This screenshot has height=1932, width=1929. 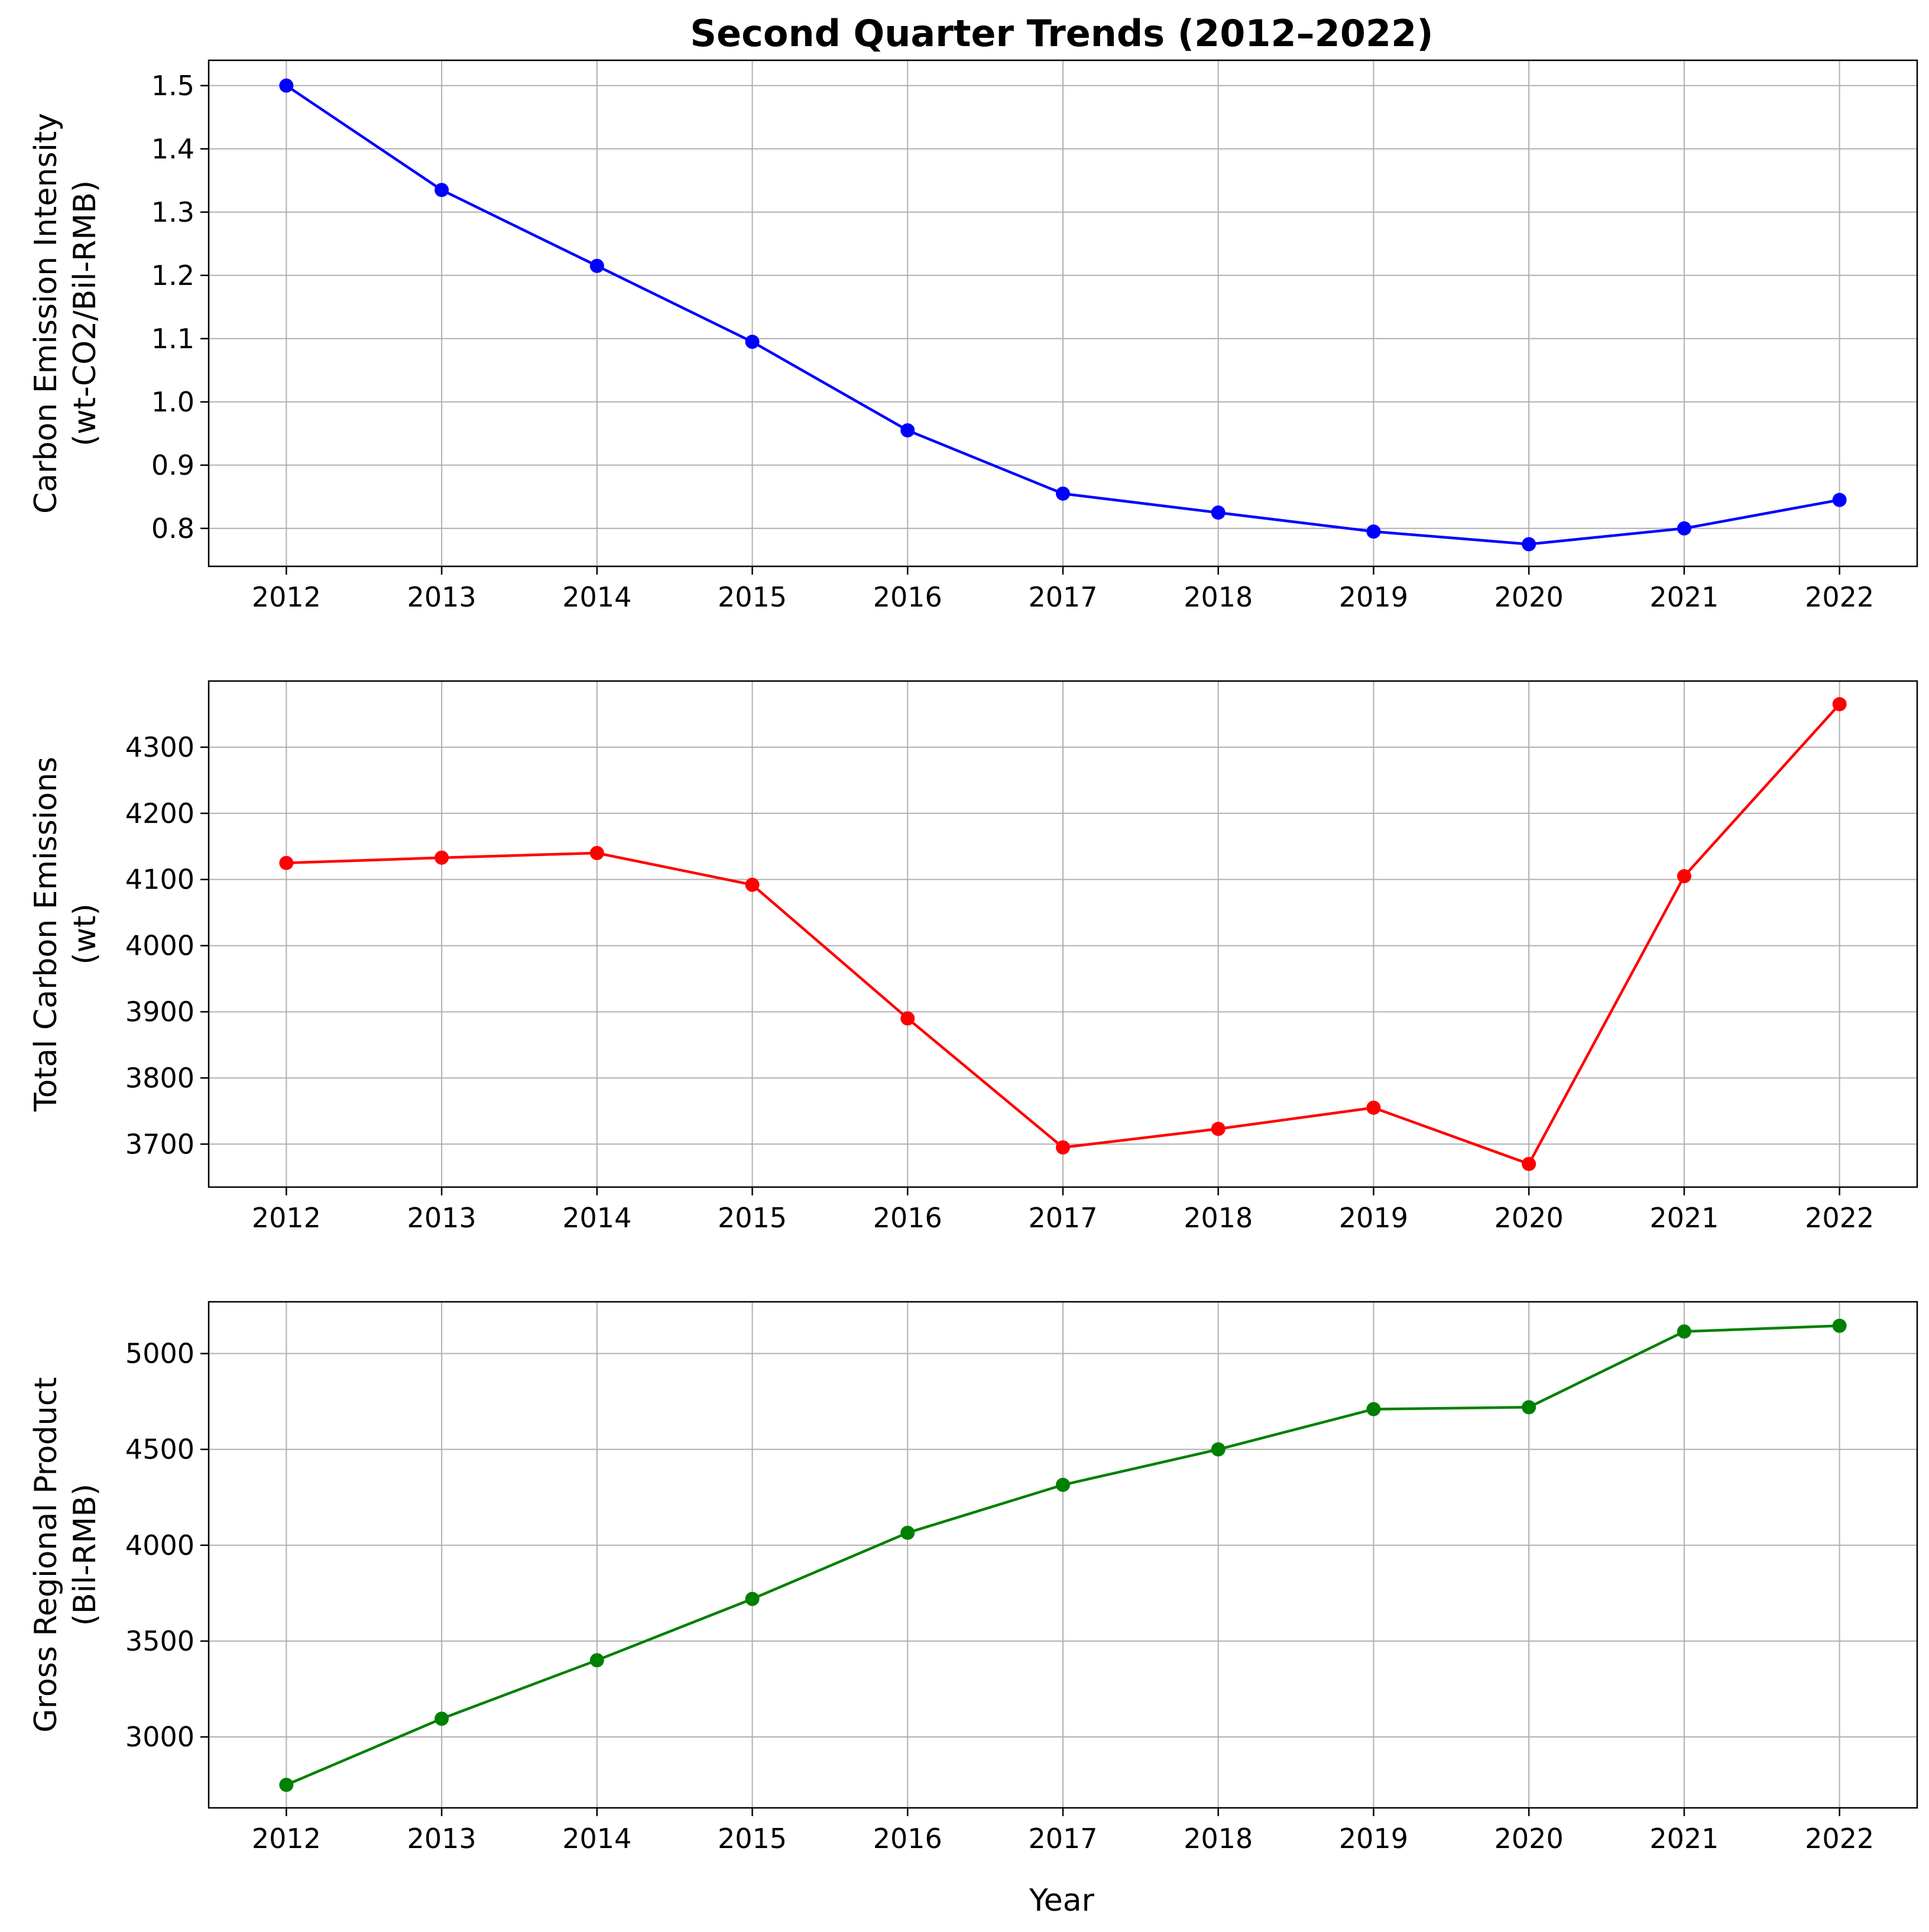 What do you see at coordinates (46, 313) in the screenshot?
I see `y-axis-label-line: Carbon Emission Intensity` at bounding box center [46, 313].